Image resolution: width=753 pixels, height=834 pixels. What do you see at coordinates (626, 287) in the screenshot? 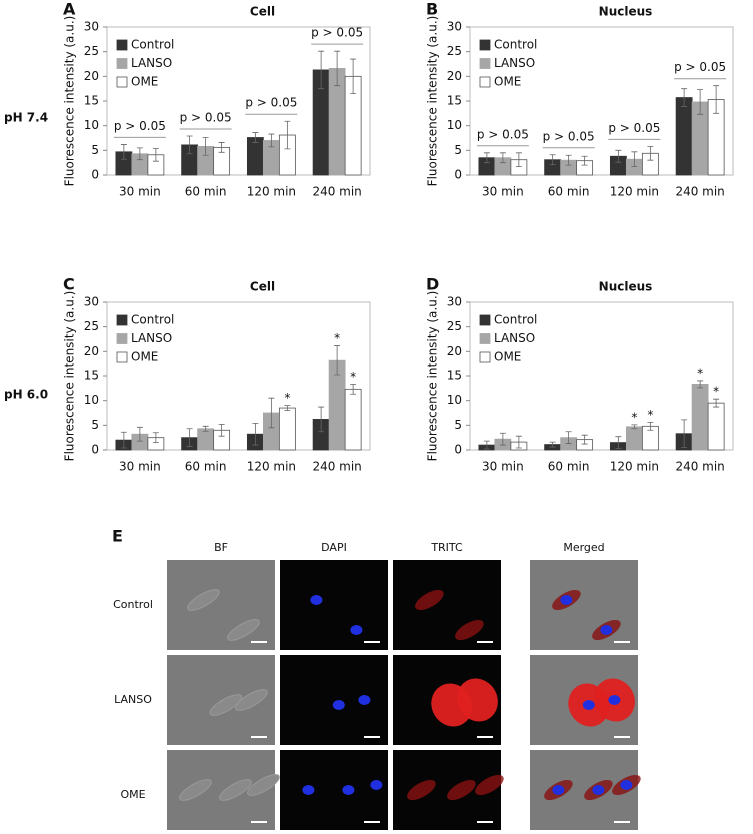
I see `chart-title: Nucleus` at bounding box center [626, 287].